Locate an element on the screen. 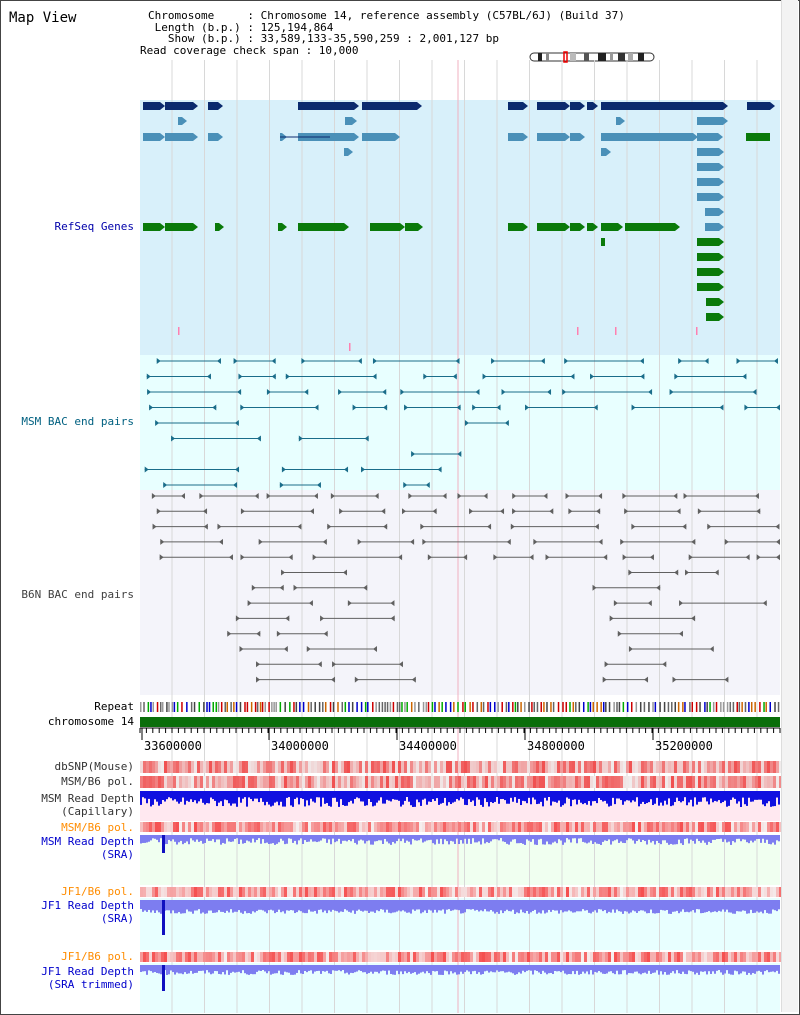  b6n-bac-track-label: B6N BAC end pairs is located at coordinates (77, 594).